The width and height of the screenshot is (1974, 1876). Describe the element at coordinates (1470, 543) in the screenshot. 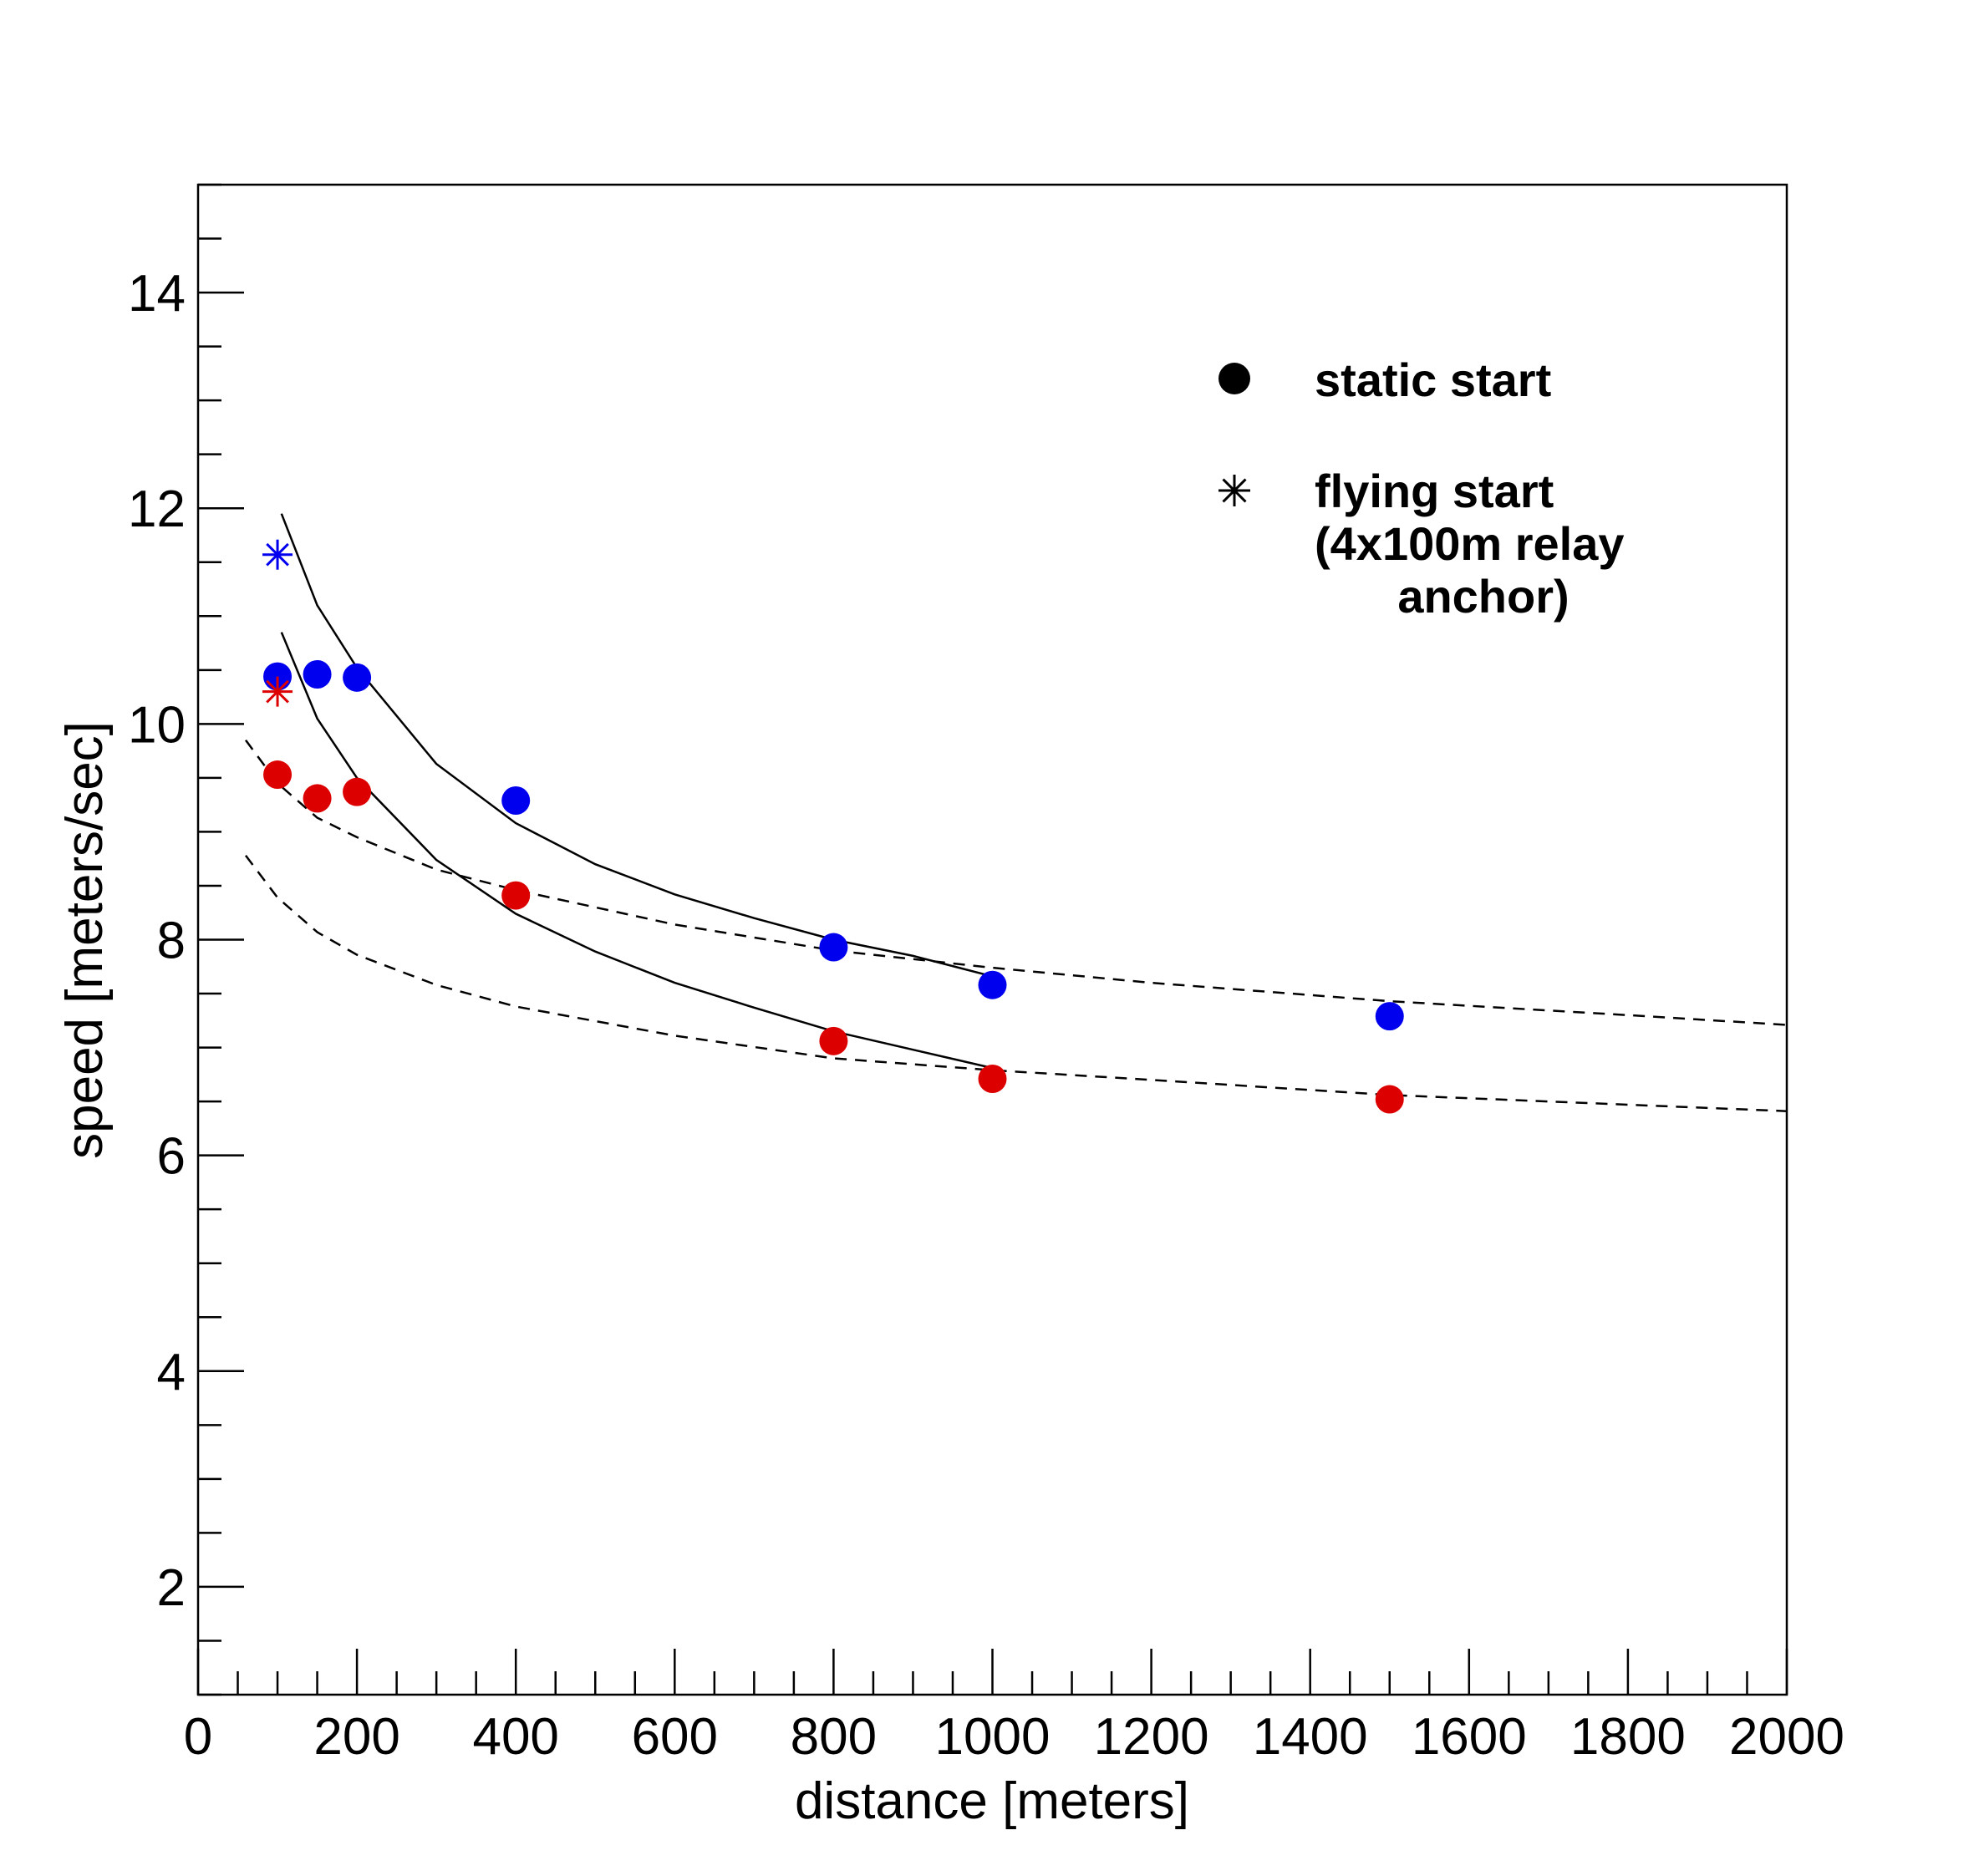

I see `legend-label-flying-start-line: (4x100m relay` at that location.